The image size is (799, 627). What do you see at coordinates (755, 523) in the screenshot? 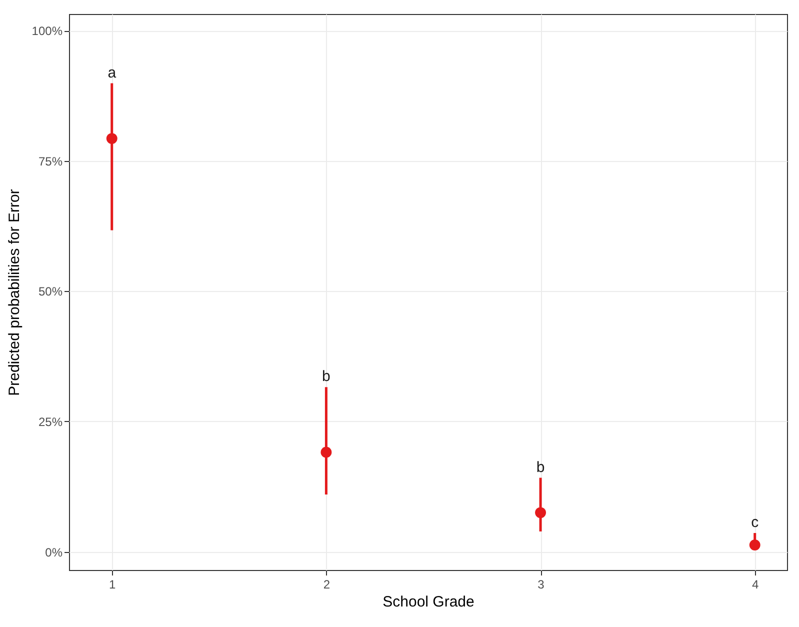
I see `annotation: c` at bounding box center [755, 523].